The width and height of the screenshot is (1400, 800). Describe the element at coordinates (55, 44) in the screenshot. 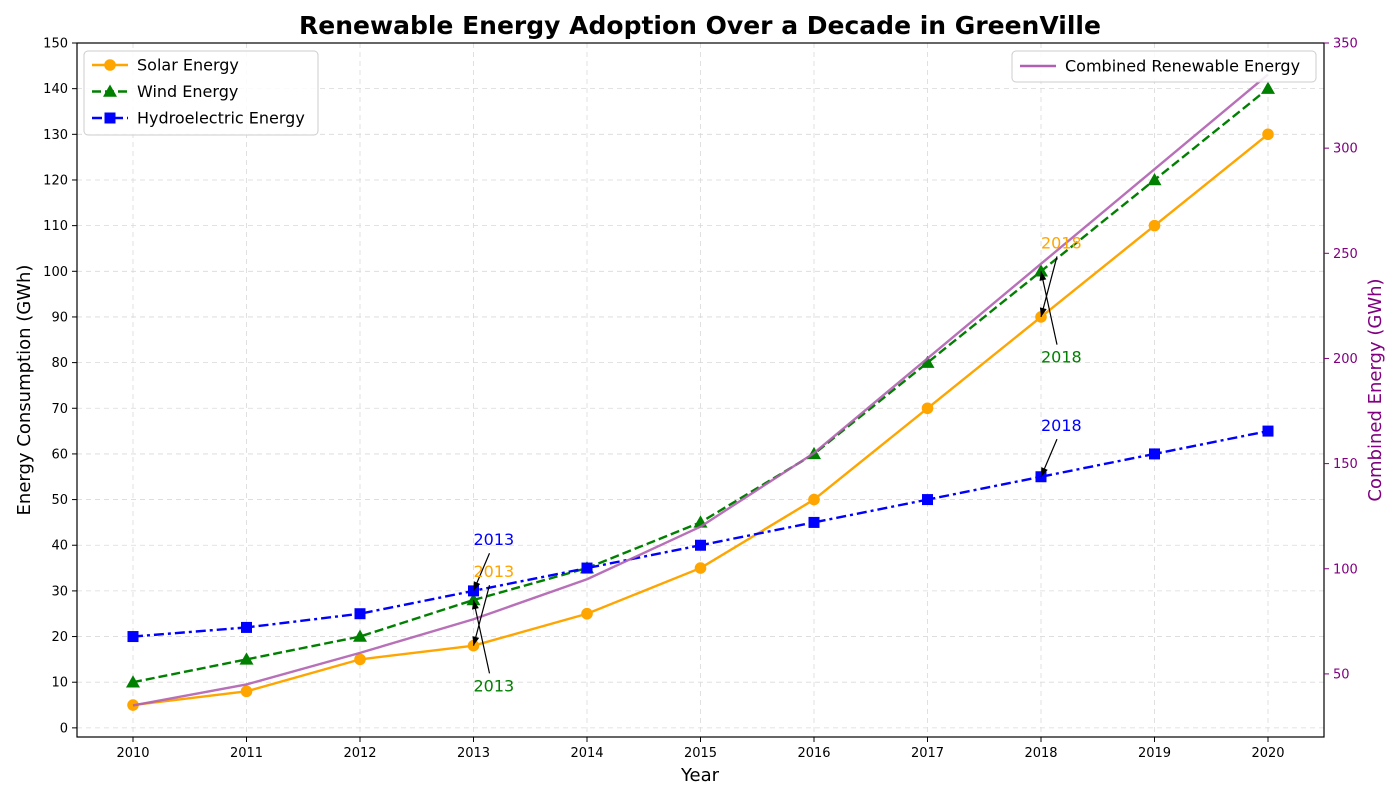

I see `y-tick-label: 150` at that location.